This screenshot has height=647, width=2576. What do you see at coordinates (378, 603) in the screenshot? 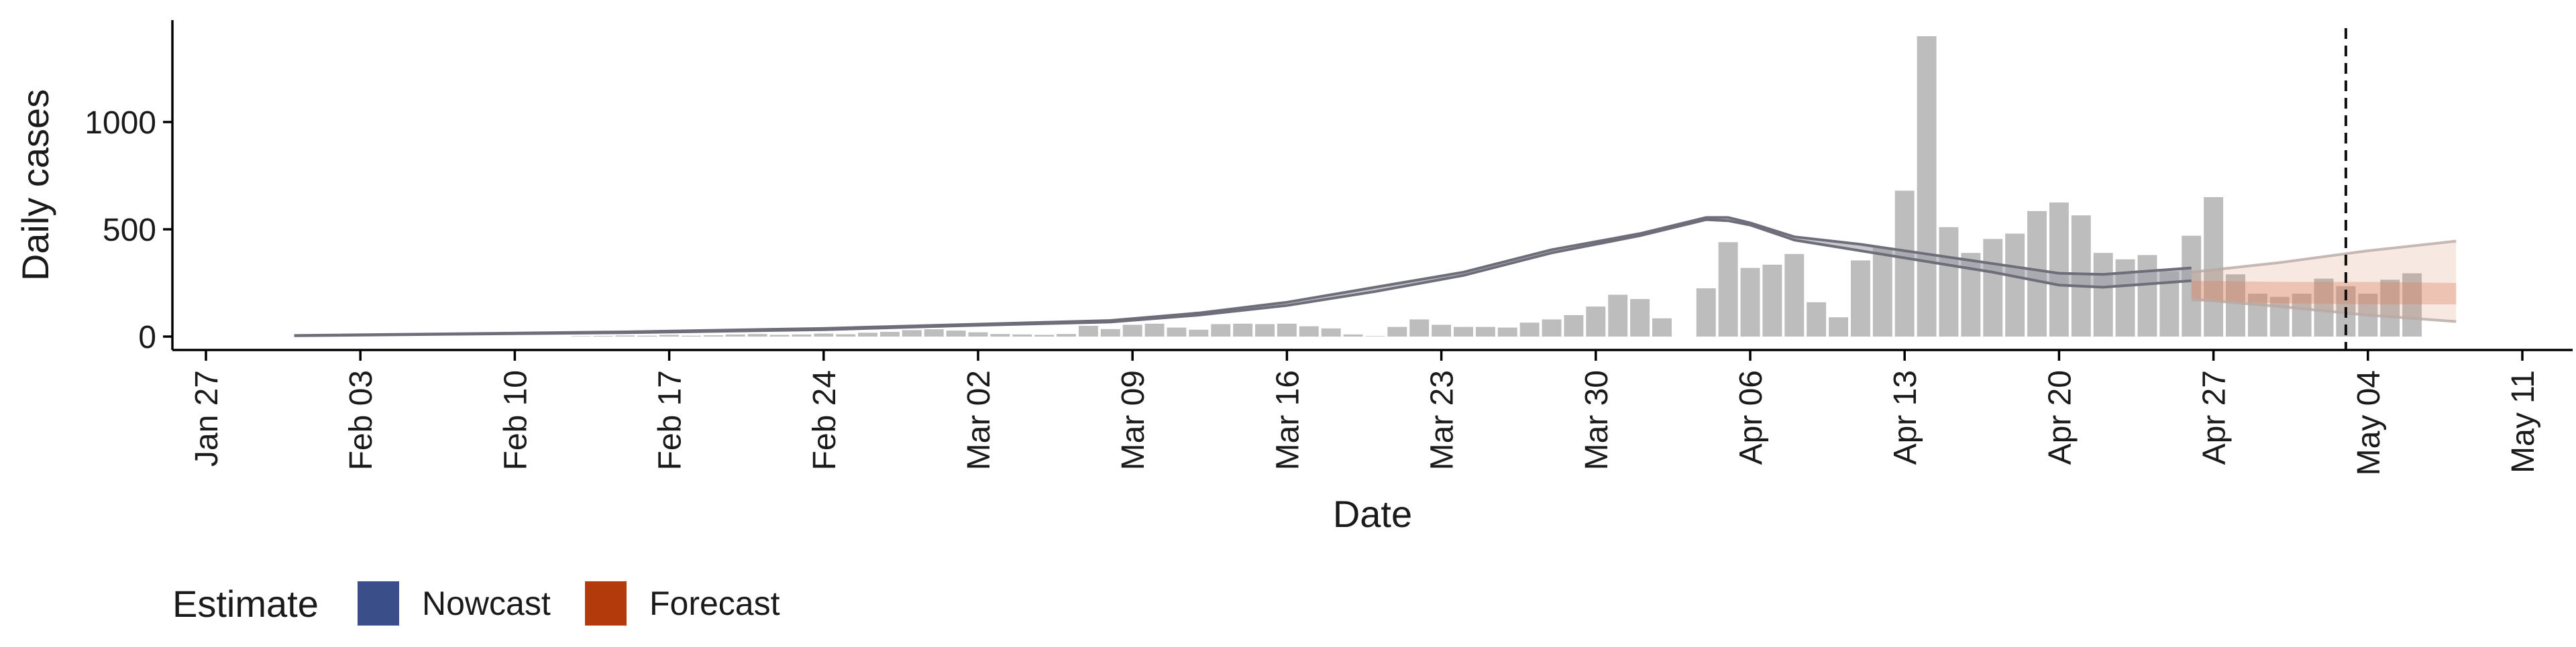
I see `legend-swatch-nowcast` at bounding box center [378, 603].